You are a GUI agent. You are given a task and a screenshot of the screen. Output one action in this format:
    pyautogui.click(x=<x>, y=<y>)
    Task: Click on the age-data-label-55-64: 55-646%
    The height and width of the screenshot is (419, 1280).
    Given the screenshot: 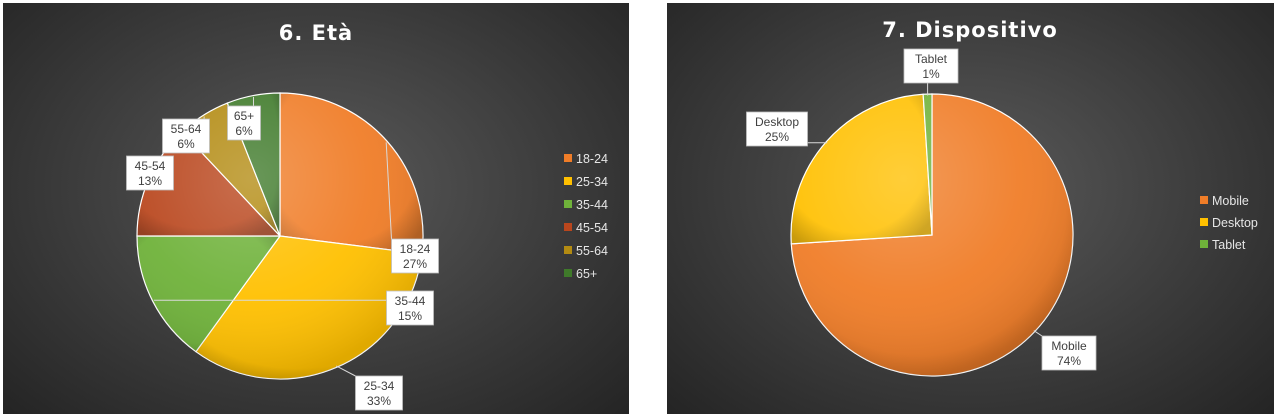 What is the action you would take?
    pyautogui.click(x=186, y=135)
    